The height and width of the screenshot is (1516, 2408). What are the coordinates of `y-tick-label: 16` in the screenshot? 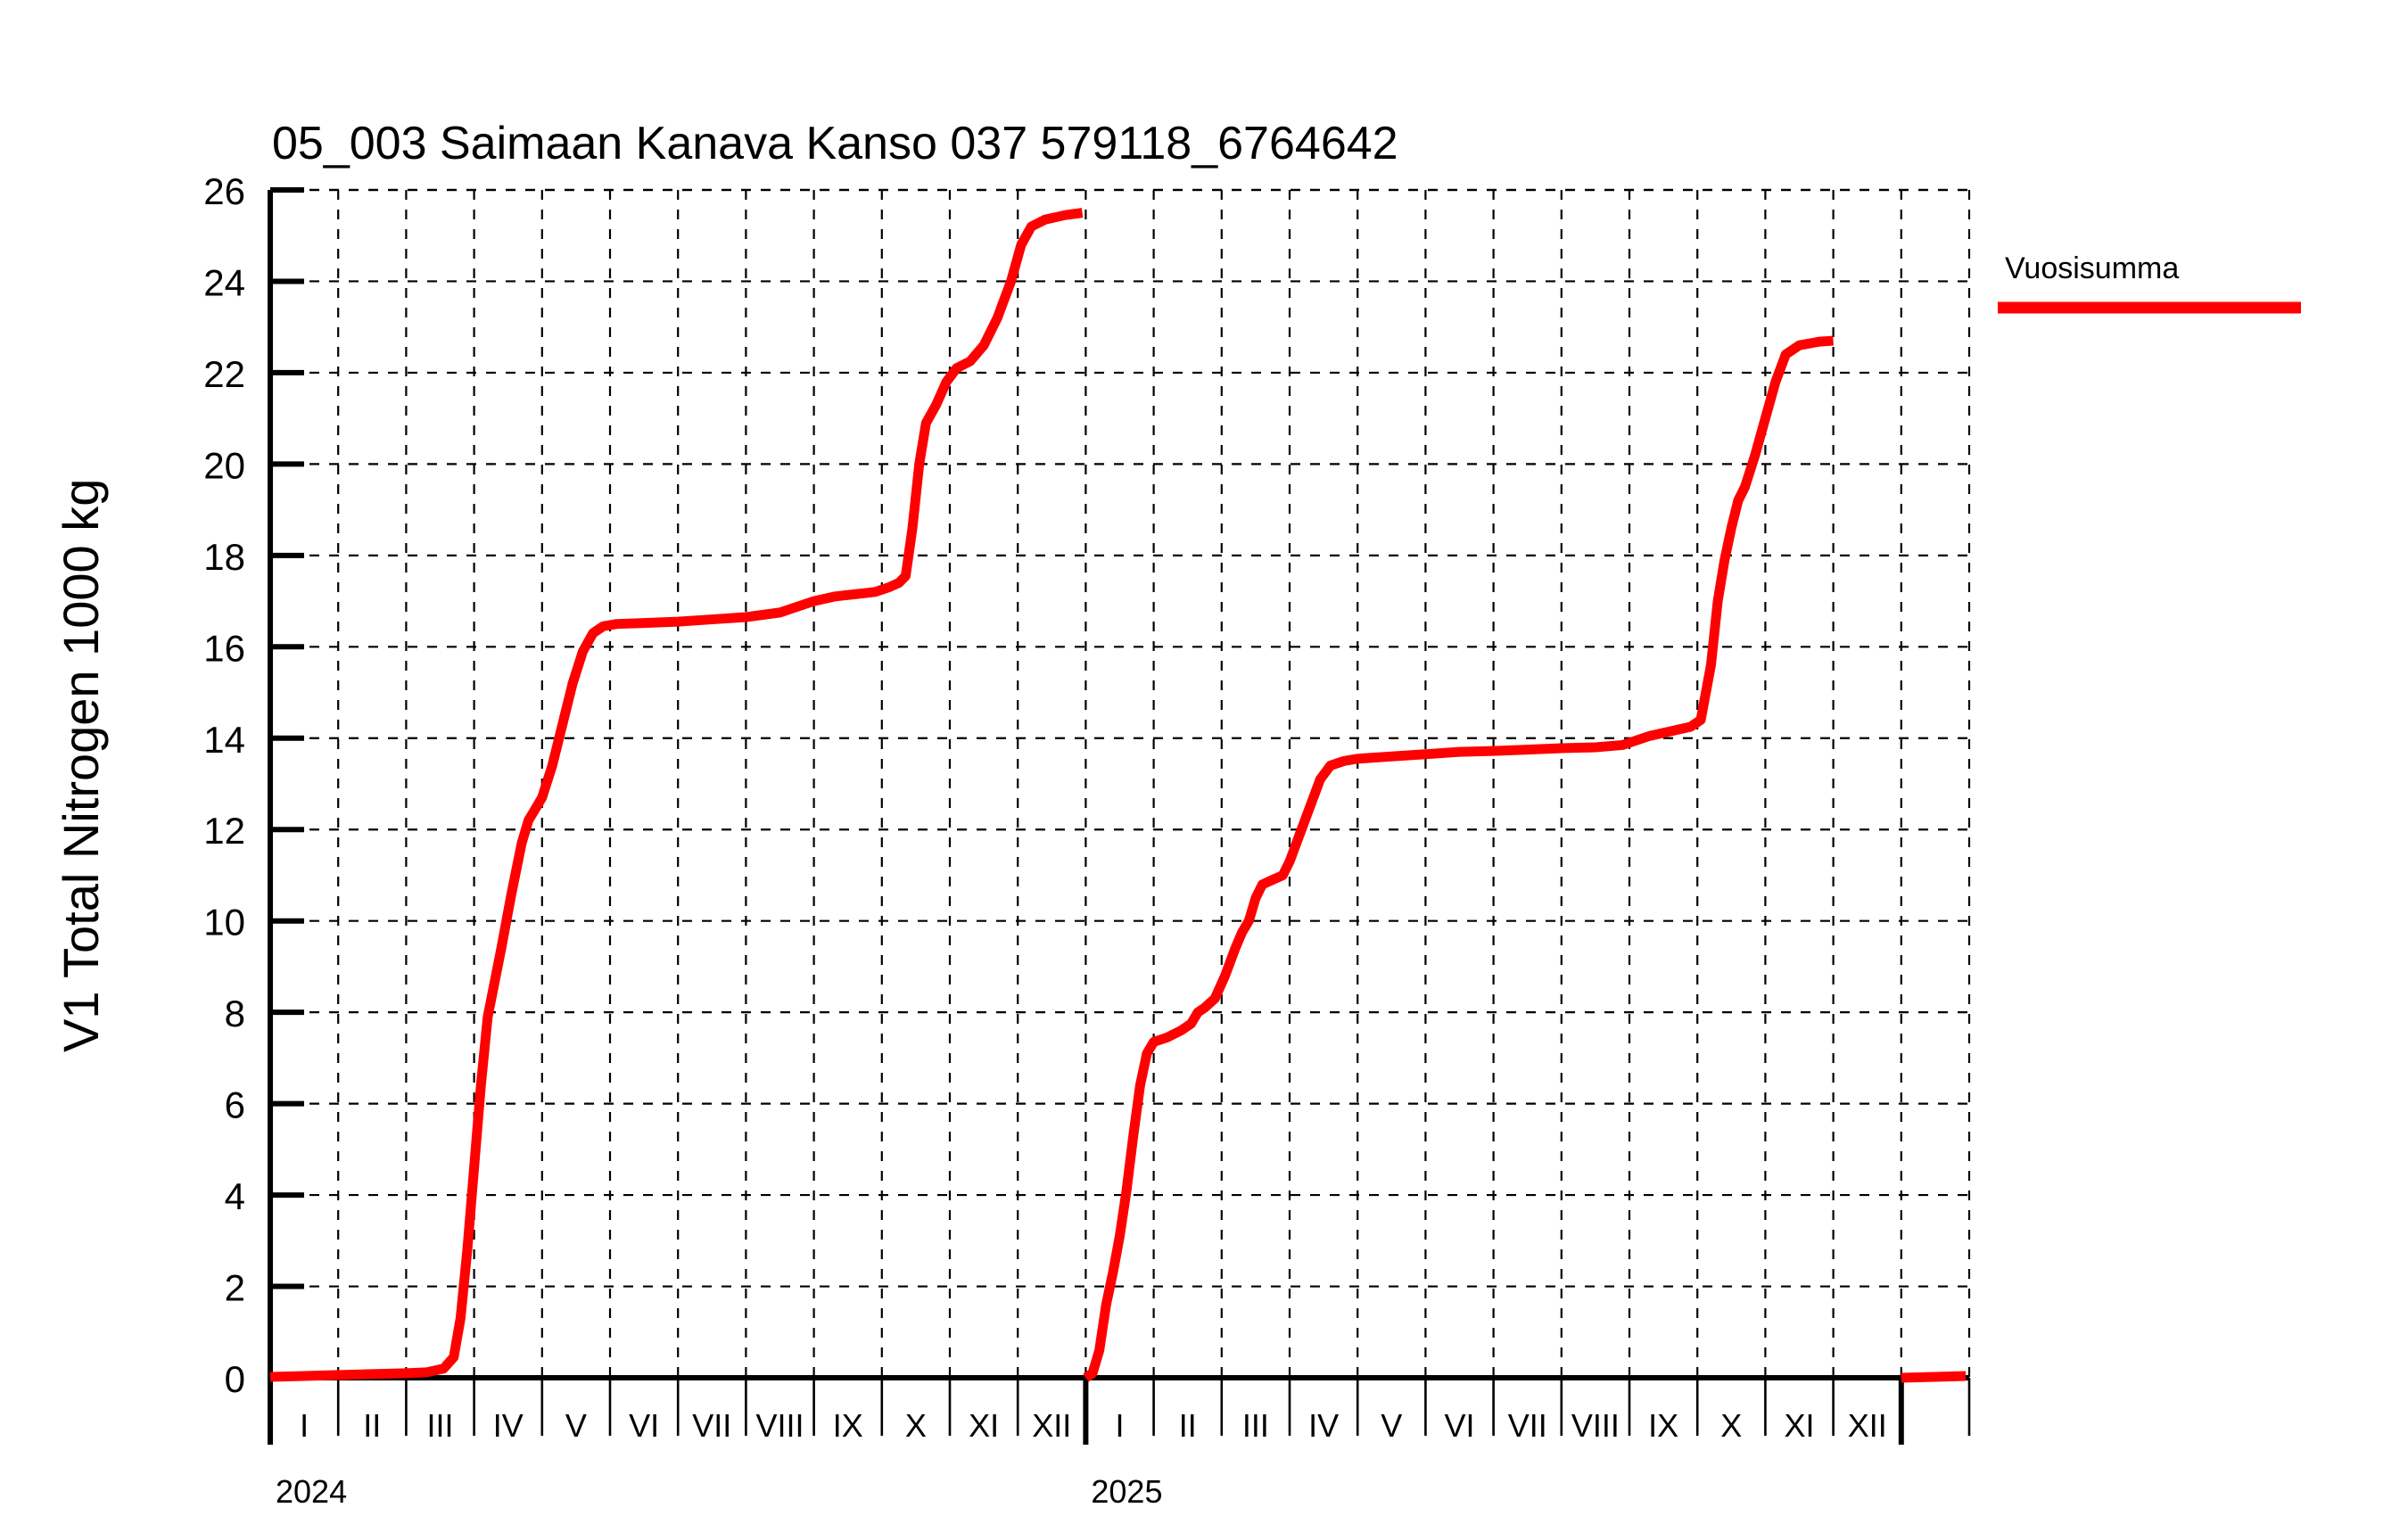 It's located at (224, 648).